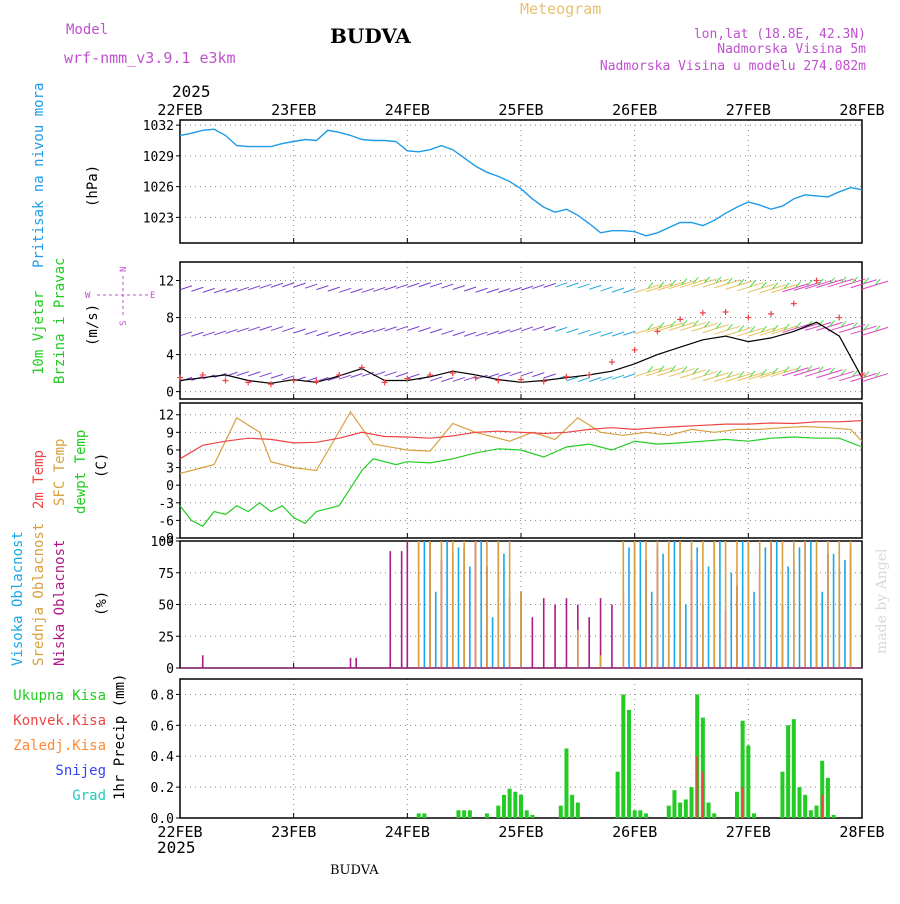  What do you see at coordinates (191, 91) in the screenshot?
I see `top-year-label: 2025` at bounding box center [191, 91].